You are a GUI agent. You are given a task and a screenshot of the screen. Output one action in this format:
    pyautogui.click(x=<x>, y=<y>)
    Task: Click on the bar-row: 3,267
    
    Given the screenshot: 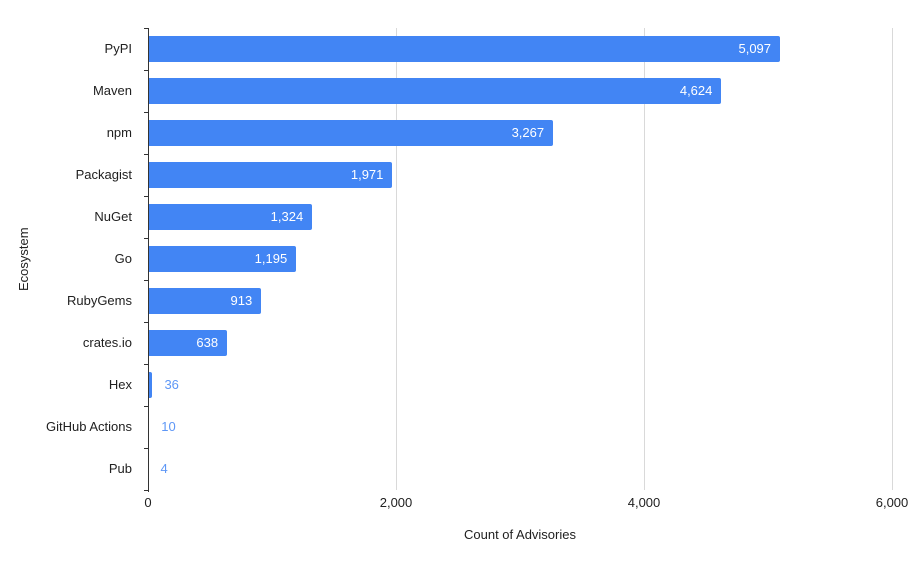 What is the action you would take?
    pyautogui.click(x=520, y=133)
    